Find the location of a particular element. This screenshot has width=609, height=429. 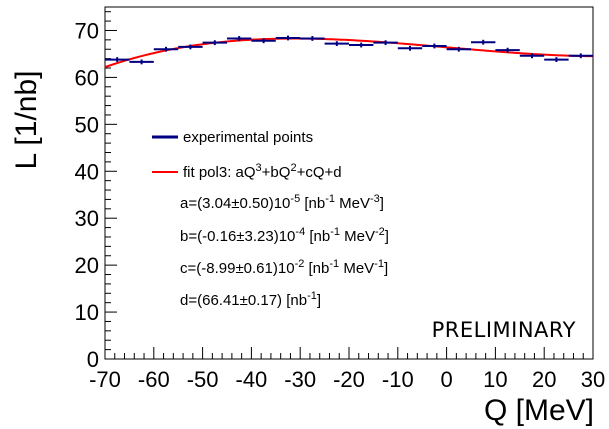

x-tick-label: 30 is located at coordinates (593, 379).